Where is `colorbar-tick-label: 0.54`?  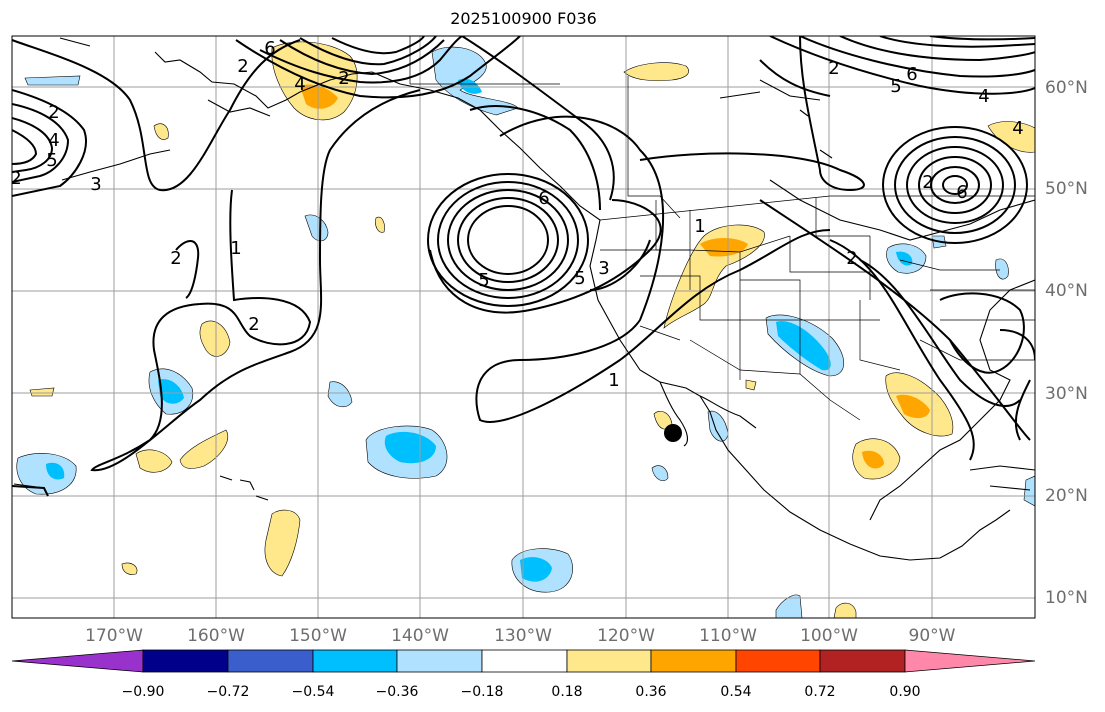
colorbar-tick-label: 0.54 is located at coordinates (736, 692).